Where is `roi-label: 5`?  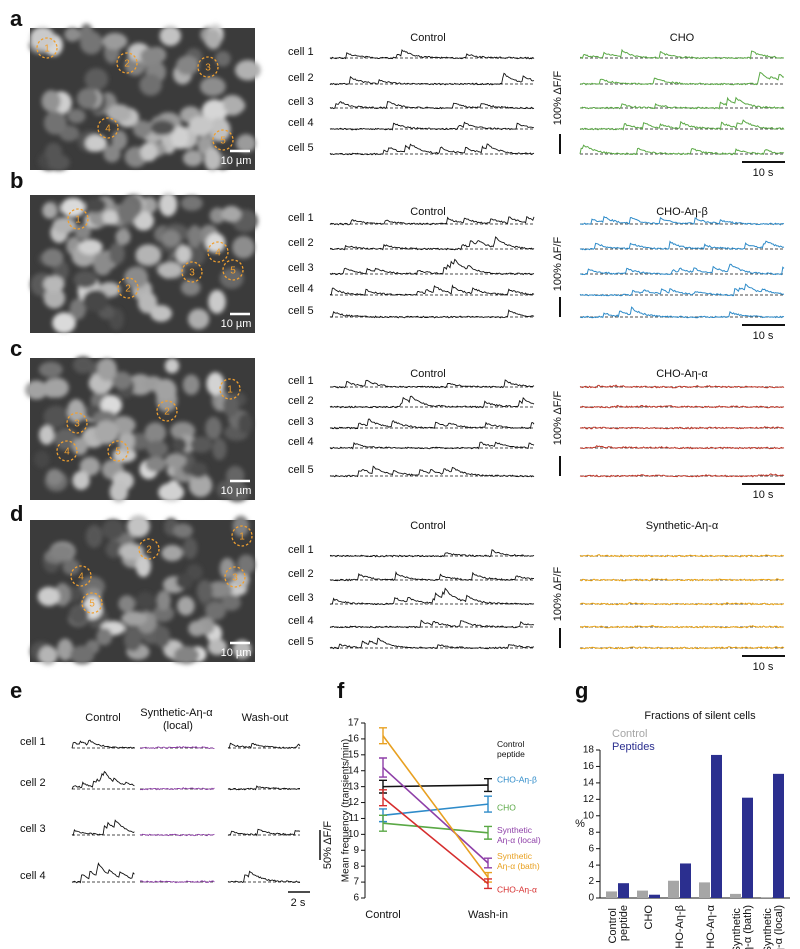
roi-label: 5 is located at coordinates (223, 141).